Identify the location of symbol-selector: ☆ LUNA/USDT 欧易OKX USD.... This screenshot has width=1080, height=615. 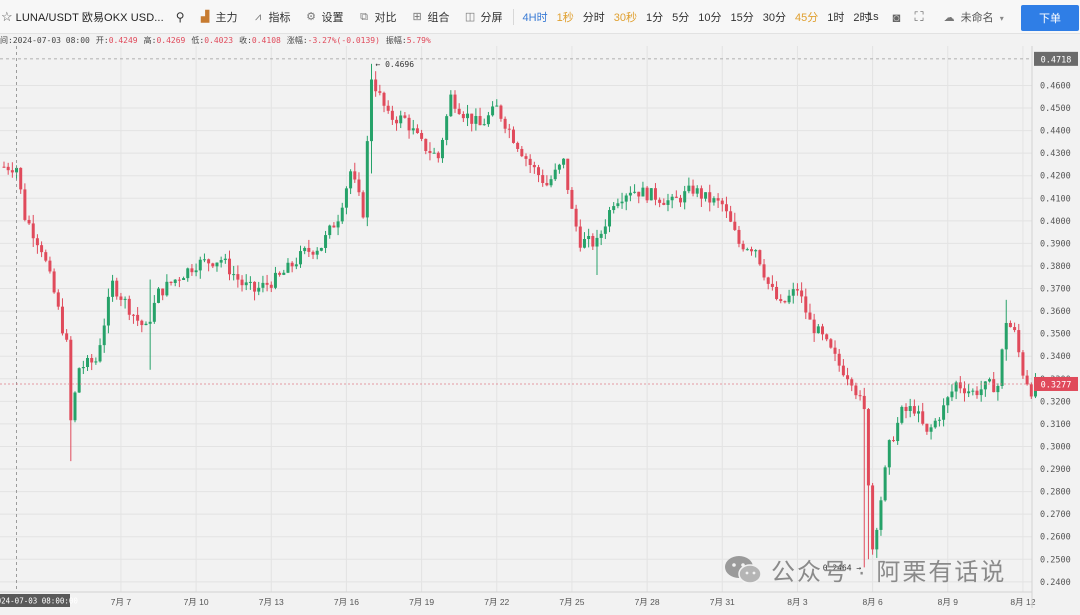
(82, 17).